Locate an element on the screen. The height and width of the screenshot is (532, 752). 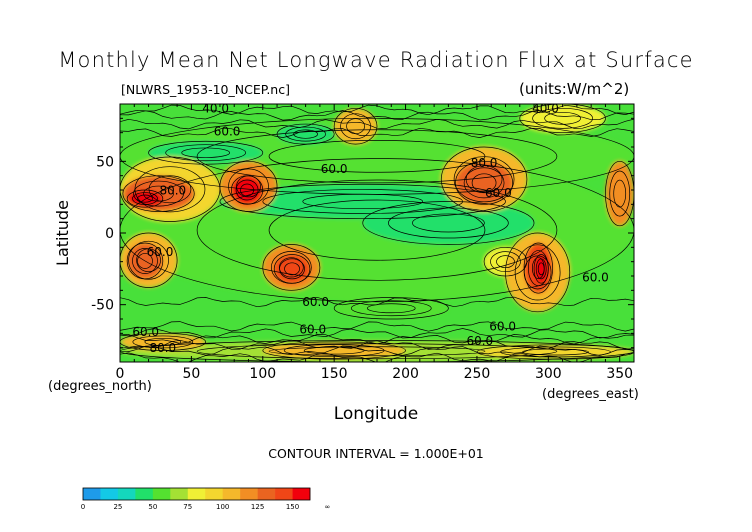
x-tick-label: 0 is located at coordinates (120, 374).